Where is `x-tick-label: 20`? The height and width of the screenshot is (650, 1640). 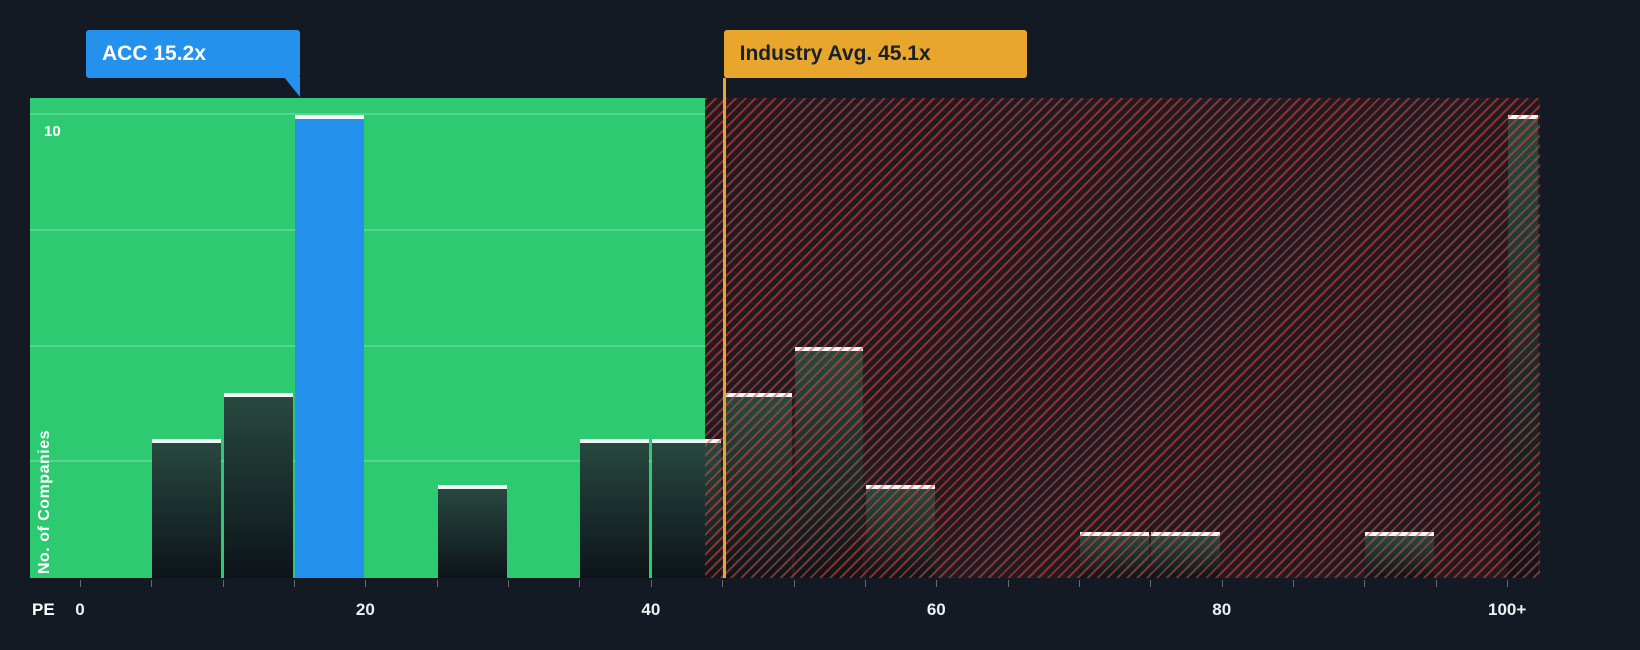 x-tick-label: 20 is located at coordinates (365, 609).